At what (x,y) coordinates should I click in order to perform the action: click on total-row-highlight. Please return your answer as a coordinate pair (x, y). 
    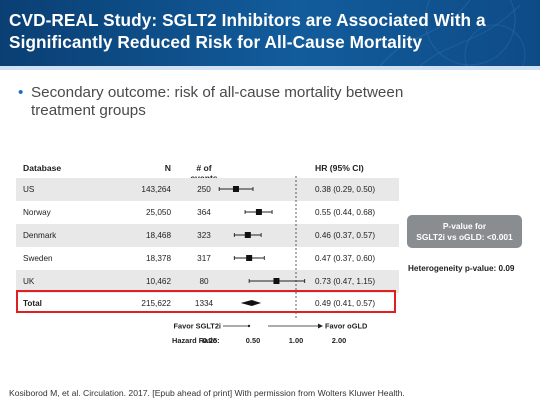
    Looking at the image, I should click on (206, 301).